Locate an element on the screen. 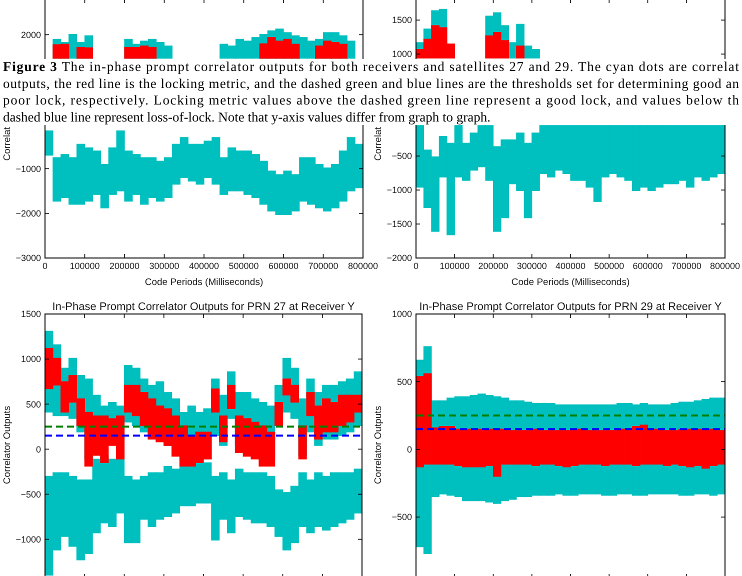 The image size is (742, 576). y-tick-label: 2000 is located at coordinates (30, 35).